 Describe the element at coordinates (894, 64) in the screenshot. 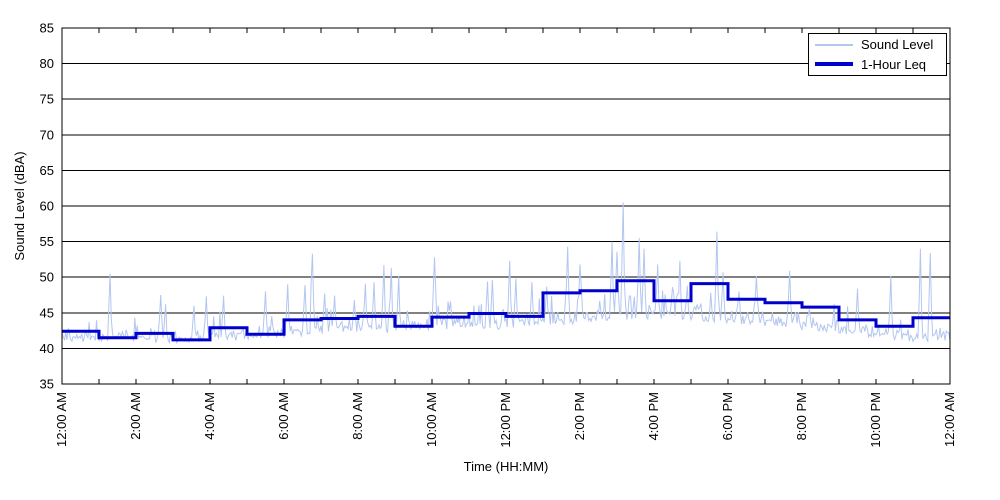

I see `legend-label-1-hour-leq: 1-Hour Leq` at that location.